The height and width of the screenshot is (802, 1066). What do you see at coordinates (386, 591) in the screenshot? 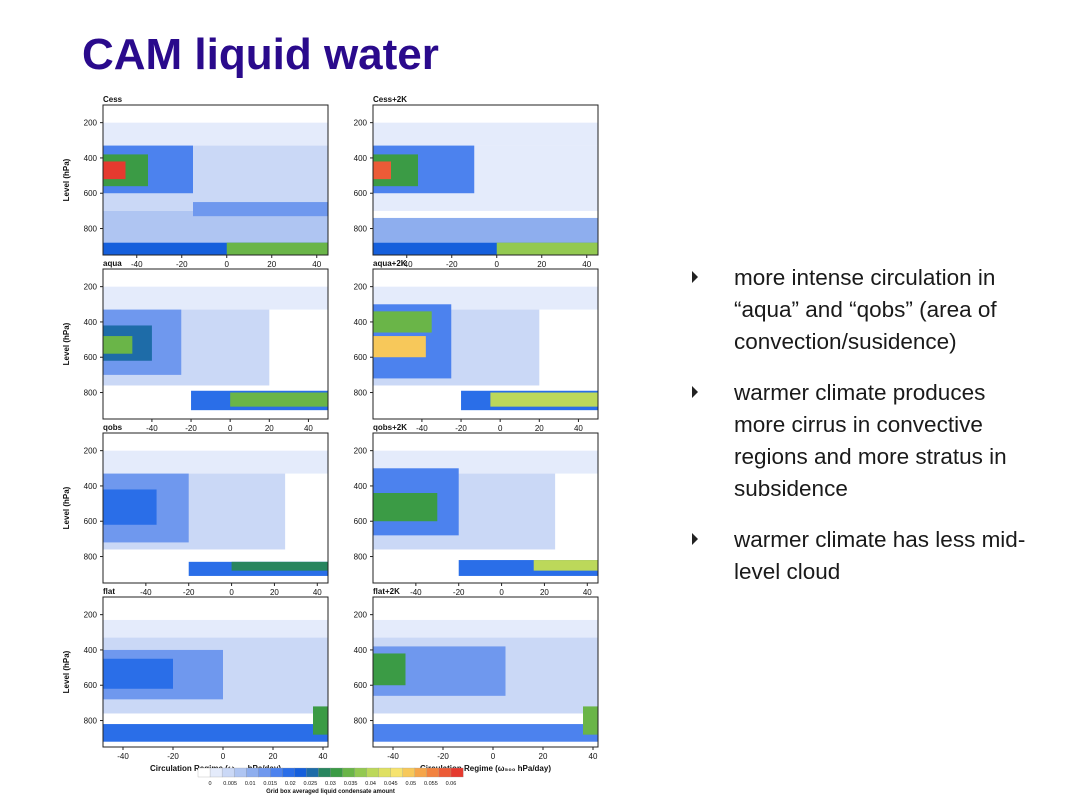
I see `panel-title: flat+2K` at bounding box center [386, 591].